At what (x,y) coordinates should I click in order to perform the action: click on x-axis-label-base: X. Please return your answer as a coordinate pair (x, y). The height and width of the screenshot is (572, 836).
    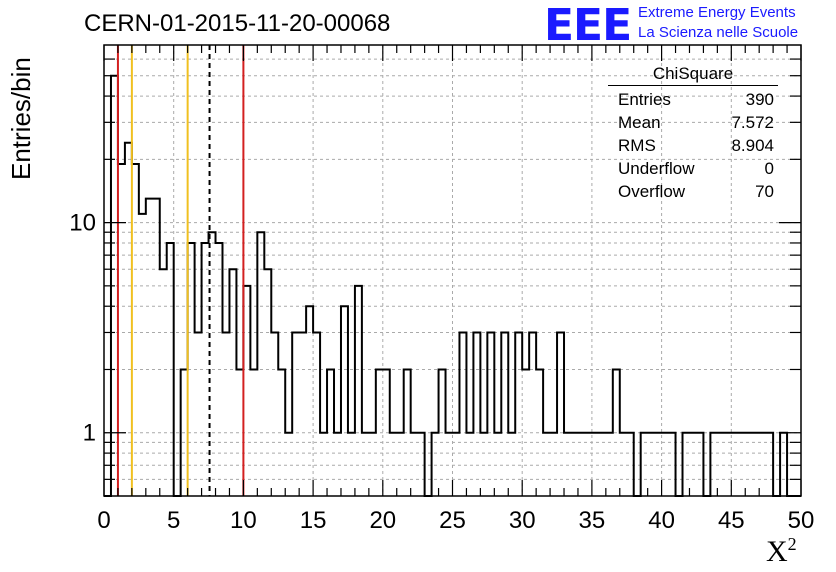
    Looking at the image, I should click on (777, 551).